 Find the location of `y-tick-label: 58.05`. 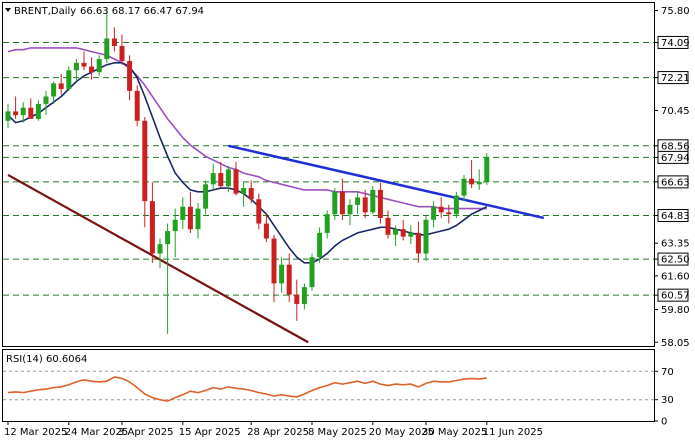

y-tick-label: 58.05 is located at coordinates (675, 343).